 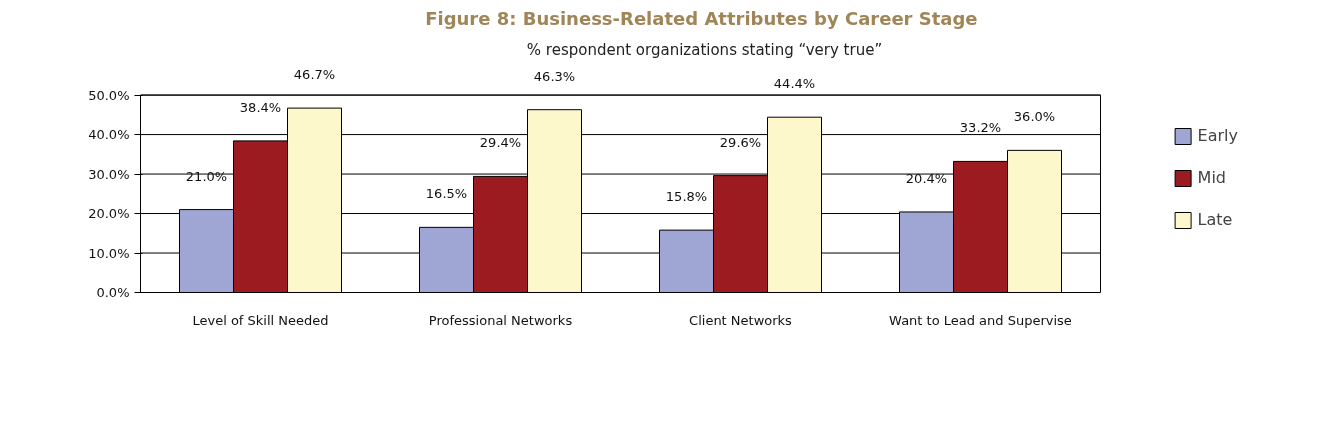 What do you see at coordinates (1034, 117) in the screenshot?
I see `data-label: 36.0%` at bounding box center [1034, 117].